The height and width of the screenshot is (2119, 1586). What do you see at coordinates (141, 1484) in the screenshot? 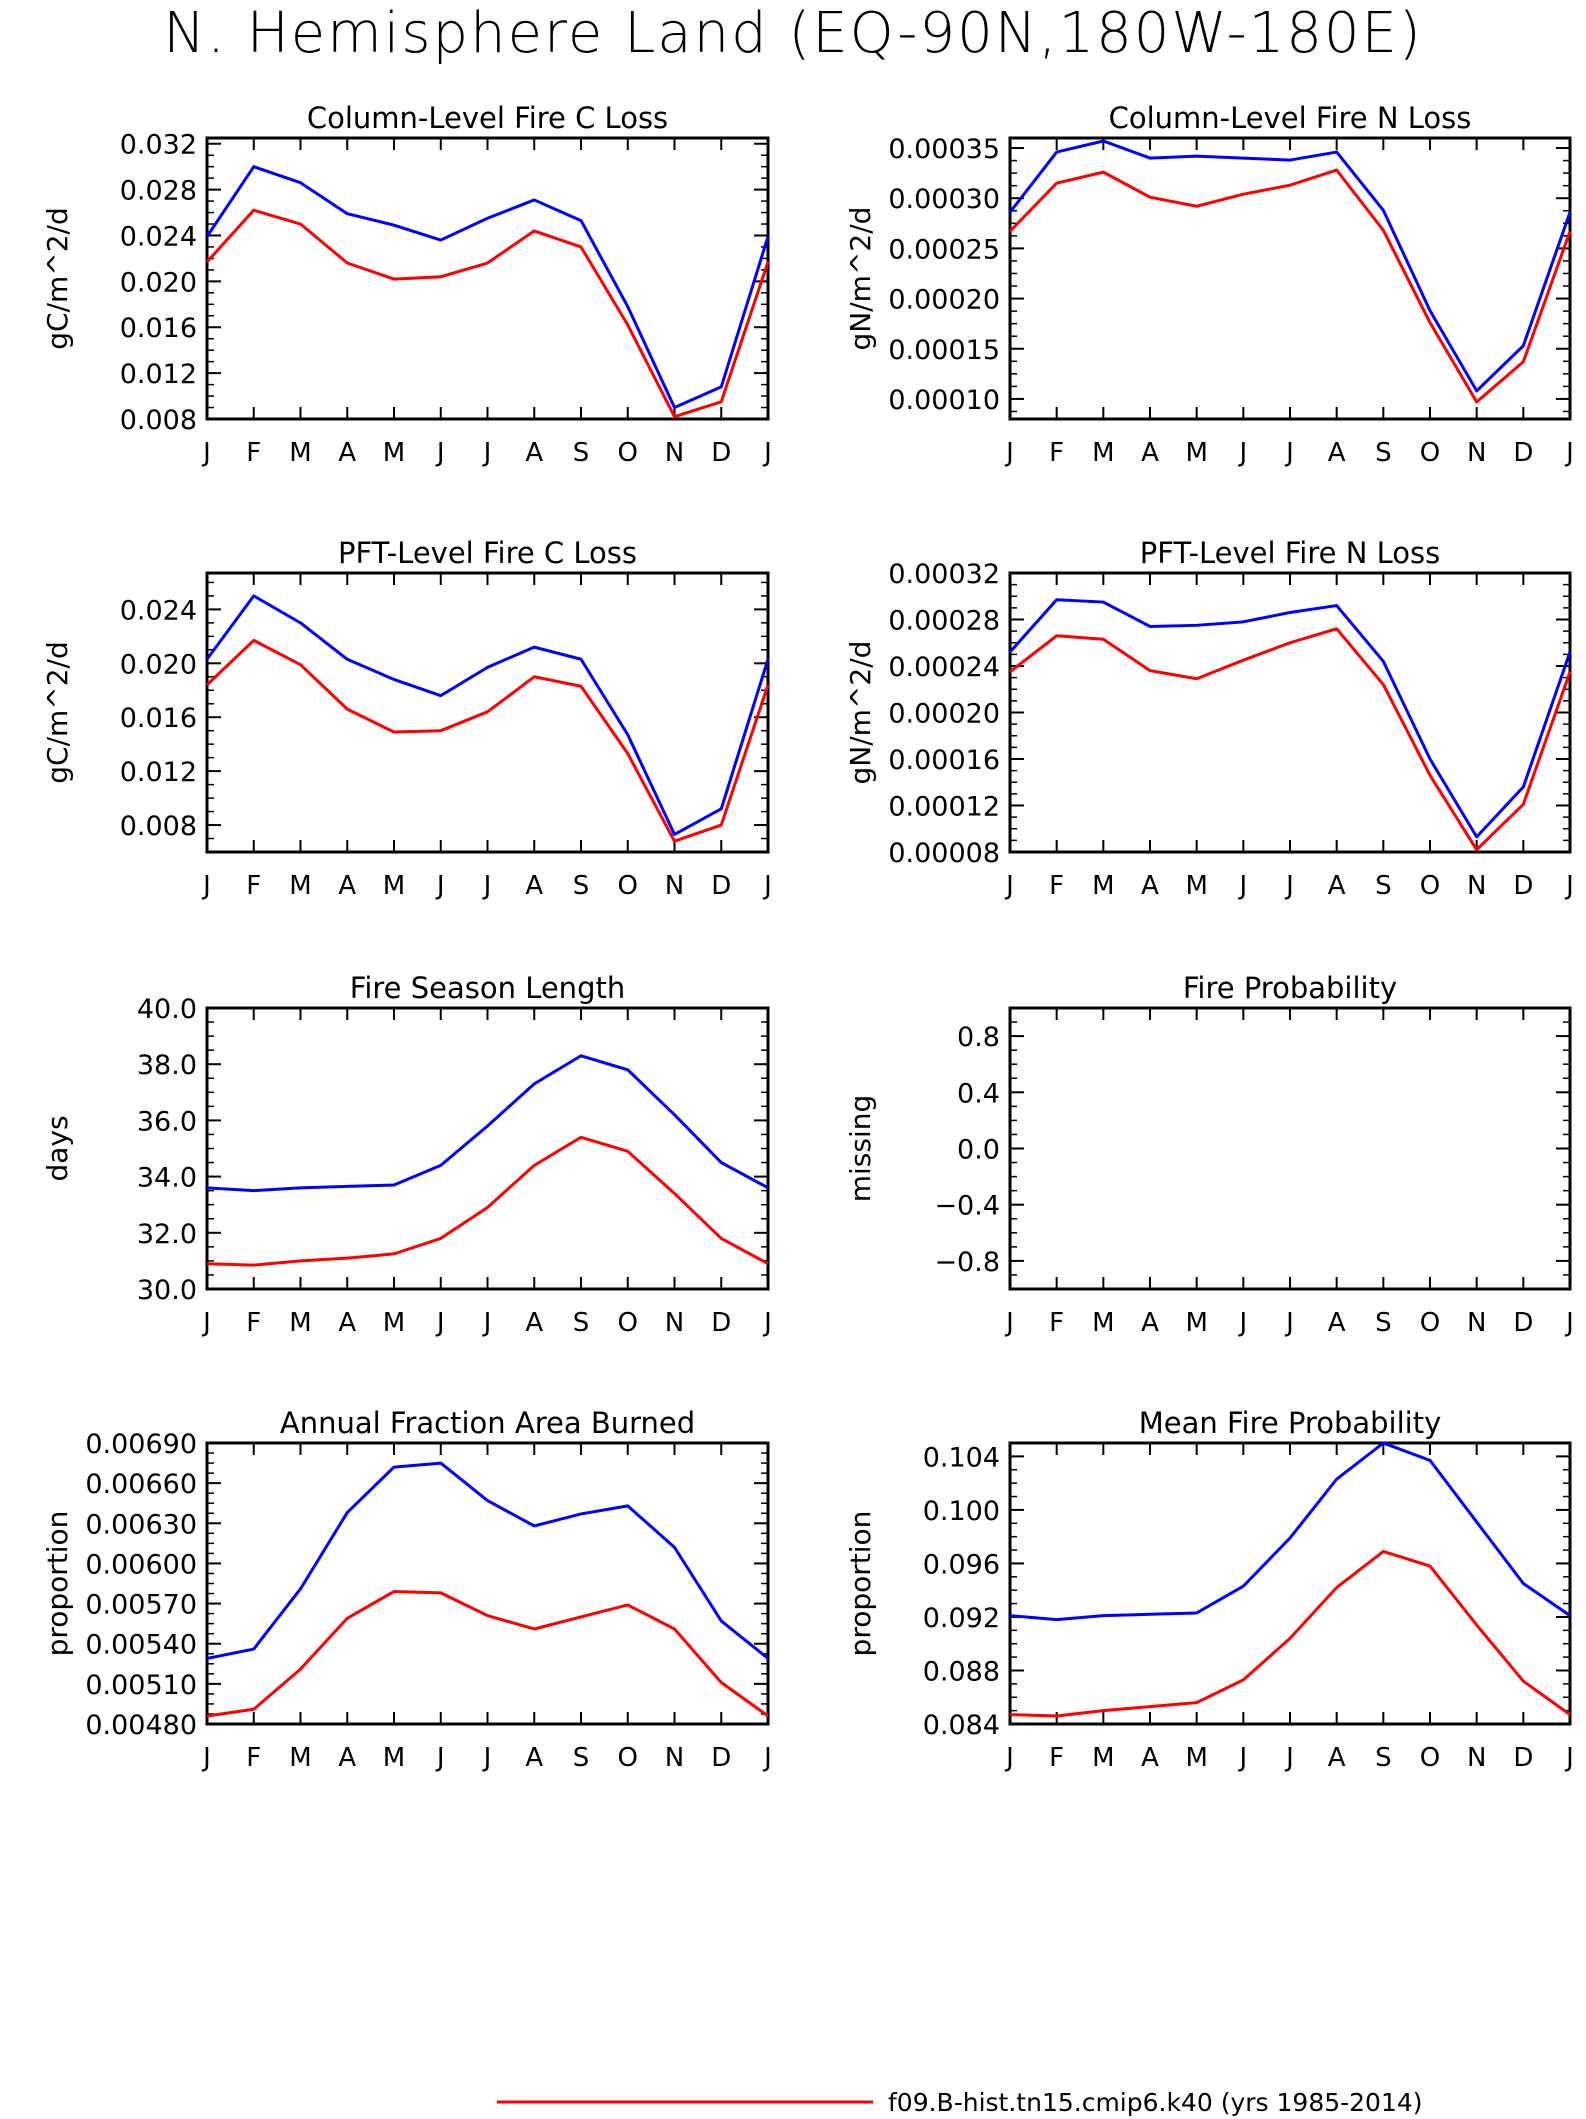
I see `y-tick-label: 0.00660` at bounding box center [141, 1484].